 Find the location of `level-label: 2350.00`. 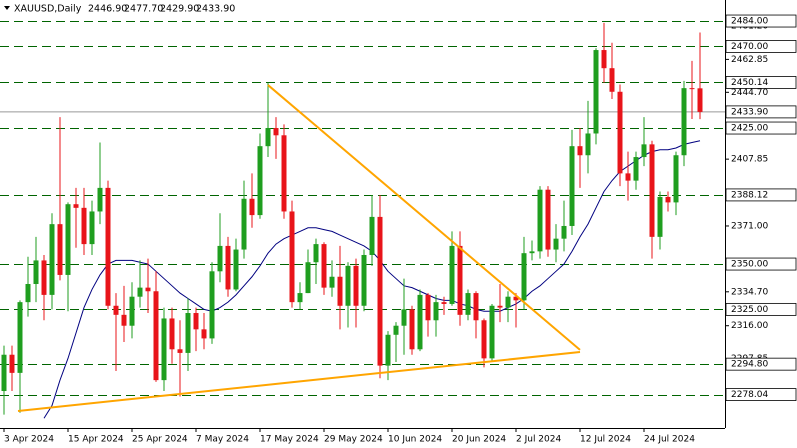

level-label: 2350.00 is located at coordinates (749, 265).